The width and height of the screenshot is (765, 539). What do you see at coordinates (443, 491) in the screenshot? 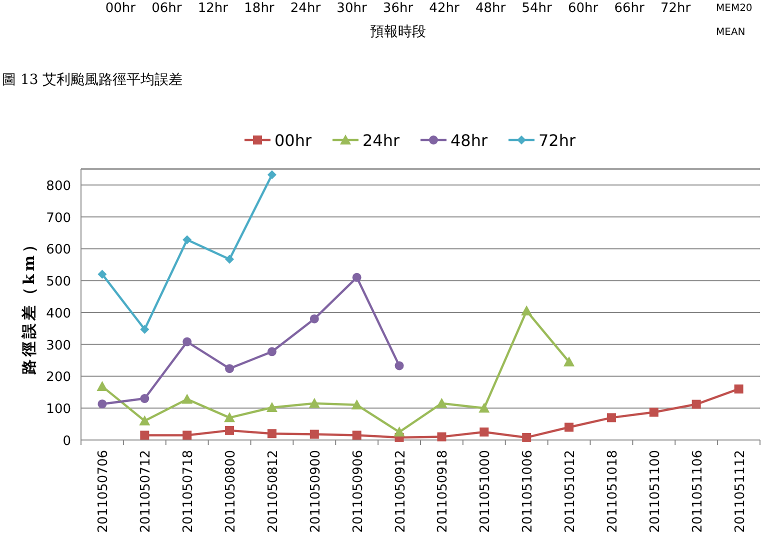
I see `x-tick-label: 2011050918` at bounding box center [443, 491].